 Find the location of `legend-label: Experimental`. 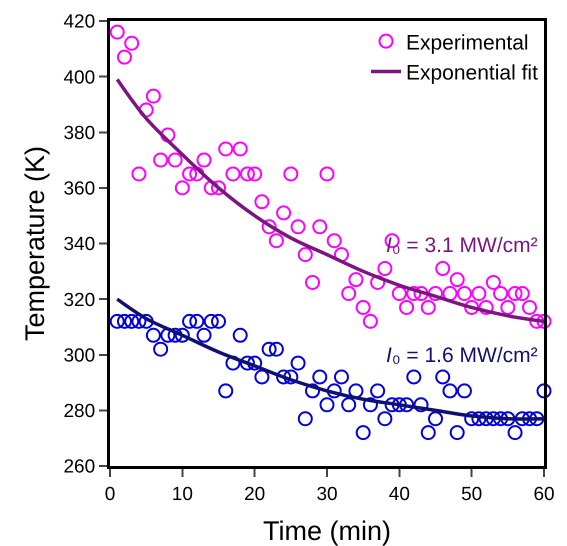

legend-label: Experimental is located at coordinates (467, 42).